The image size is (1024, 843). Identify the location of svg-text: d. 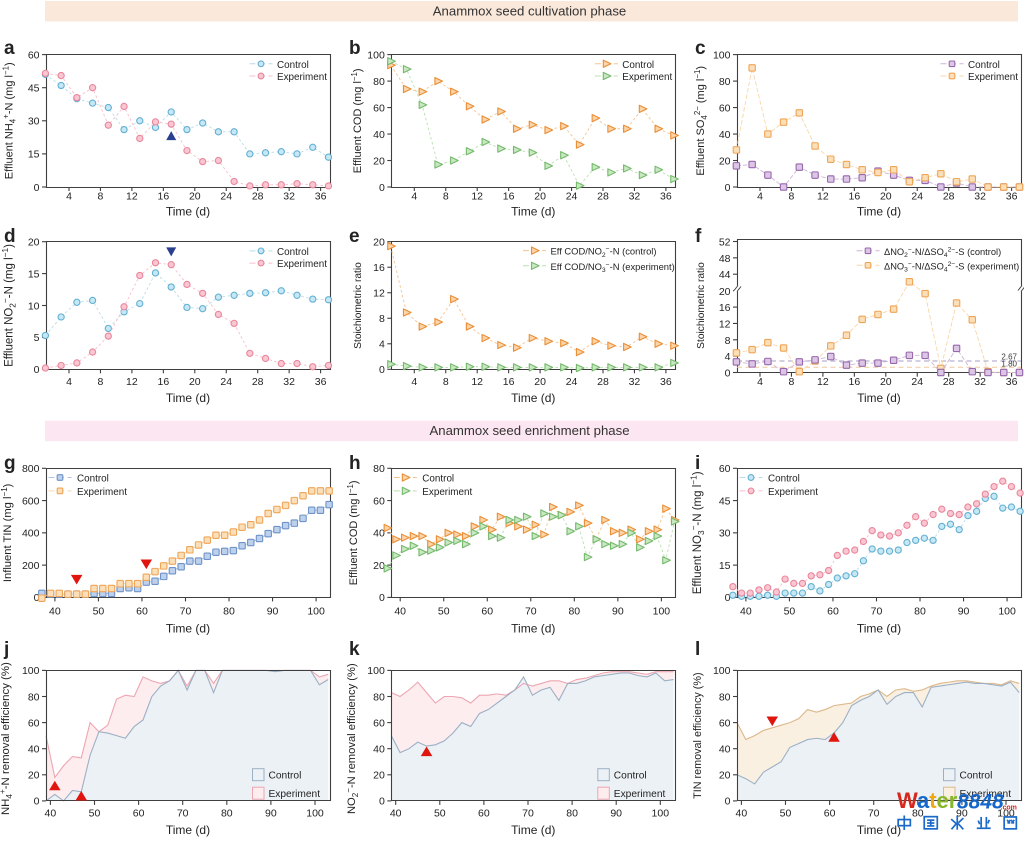
(10, 236).